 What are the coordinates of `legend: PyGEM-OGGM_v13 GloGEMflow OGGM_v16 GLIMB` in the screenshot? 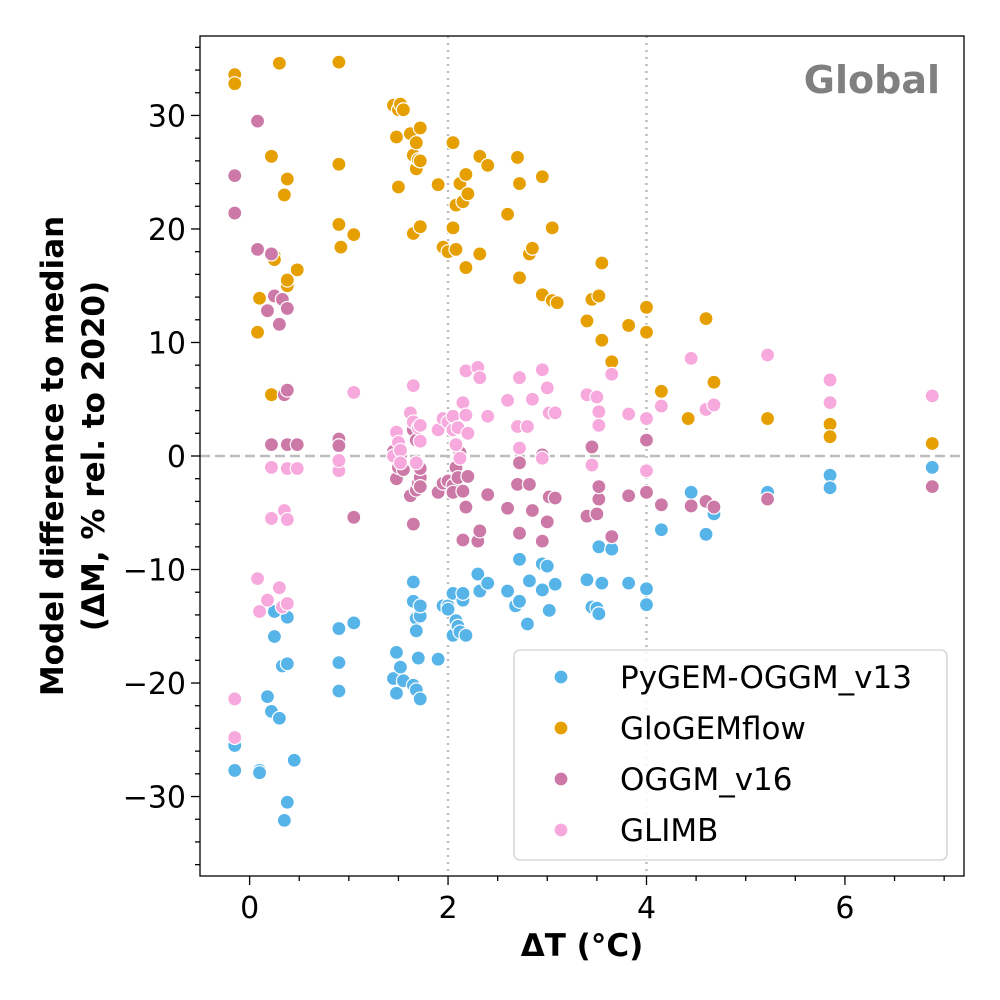 It's located at (730, 755).